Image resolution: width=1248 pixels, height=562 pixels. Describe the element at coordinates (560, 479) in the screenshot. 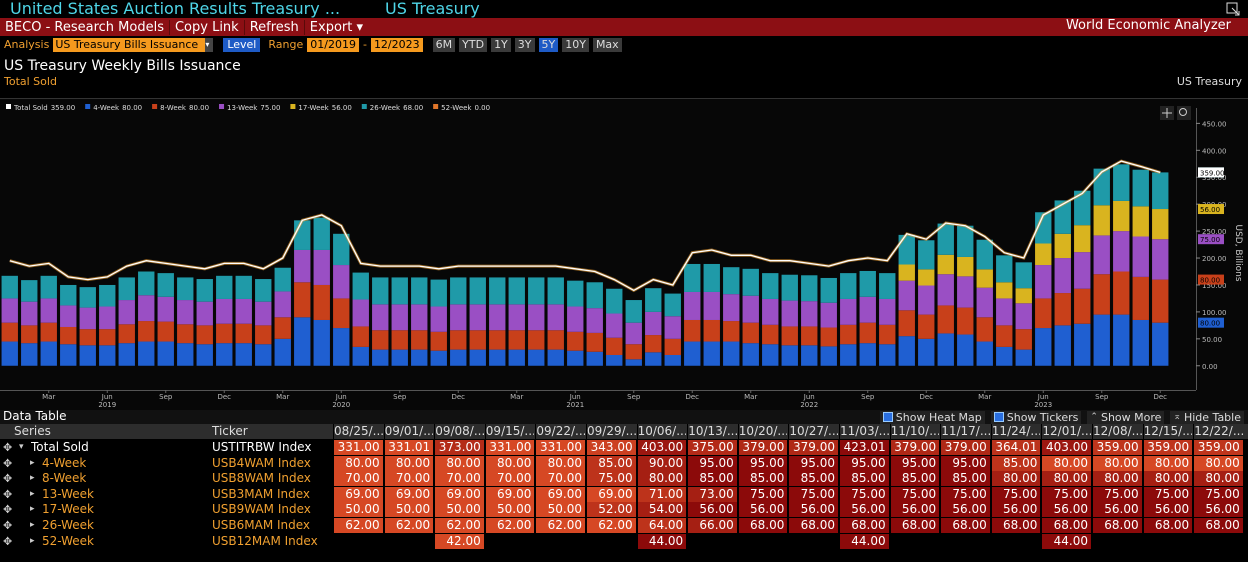

I see `table-cell: 70.00` at that location.